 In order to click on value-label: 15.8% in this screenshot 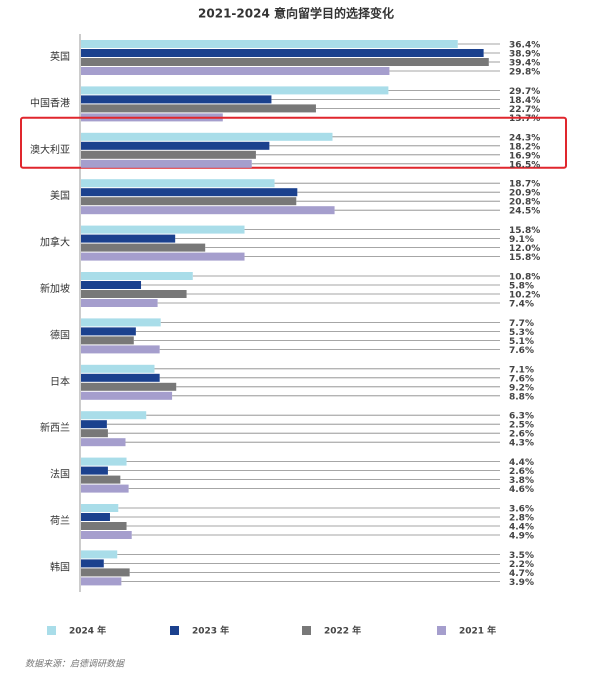, I will do `click(524, 258)`.